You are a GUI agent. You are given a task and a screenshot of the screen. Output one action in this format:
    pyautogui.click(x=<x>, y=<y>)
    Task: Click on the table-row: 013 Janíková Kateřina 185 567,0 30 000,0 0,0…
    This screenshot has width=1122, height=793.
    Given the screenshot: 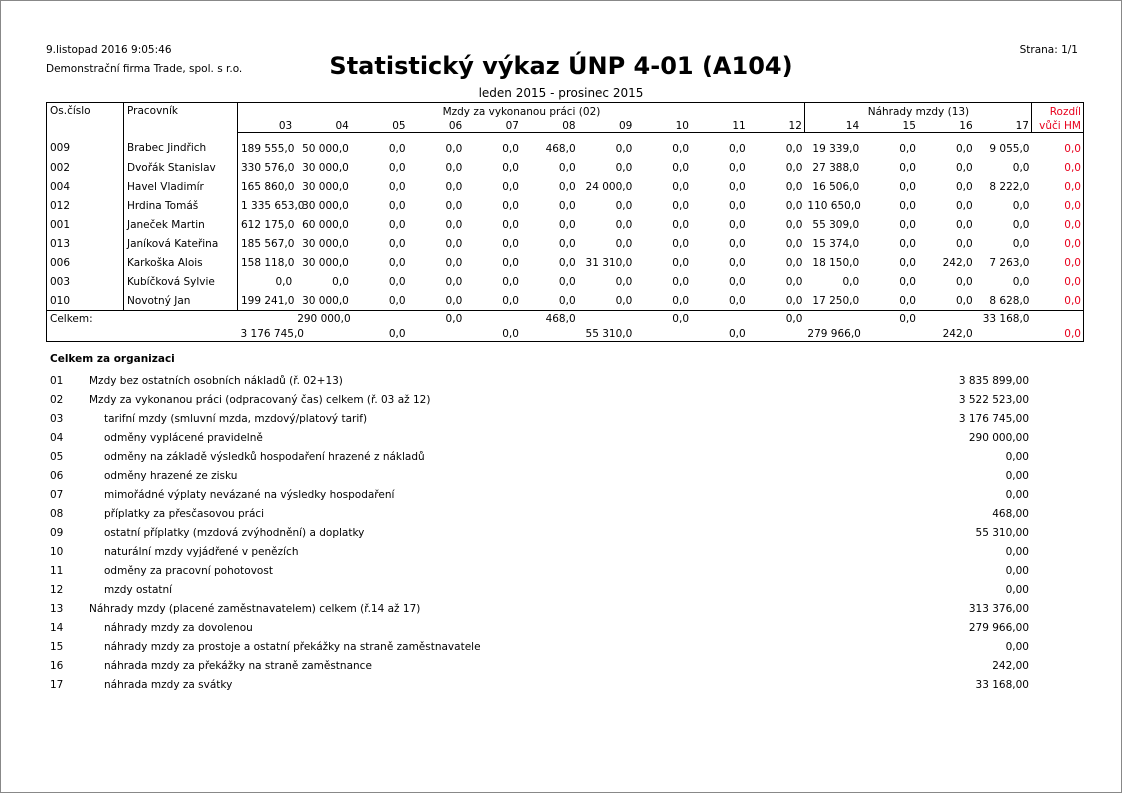 What is the action you would take?
    pyautogui.click(x=565, y=243)
    